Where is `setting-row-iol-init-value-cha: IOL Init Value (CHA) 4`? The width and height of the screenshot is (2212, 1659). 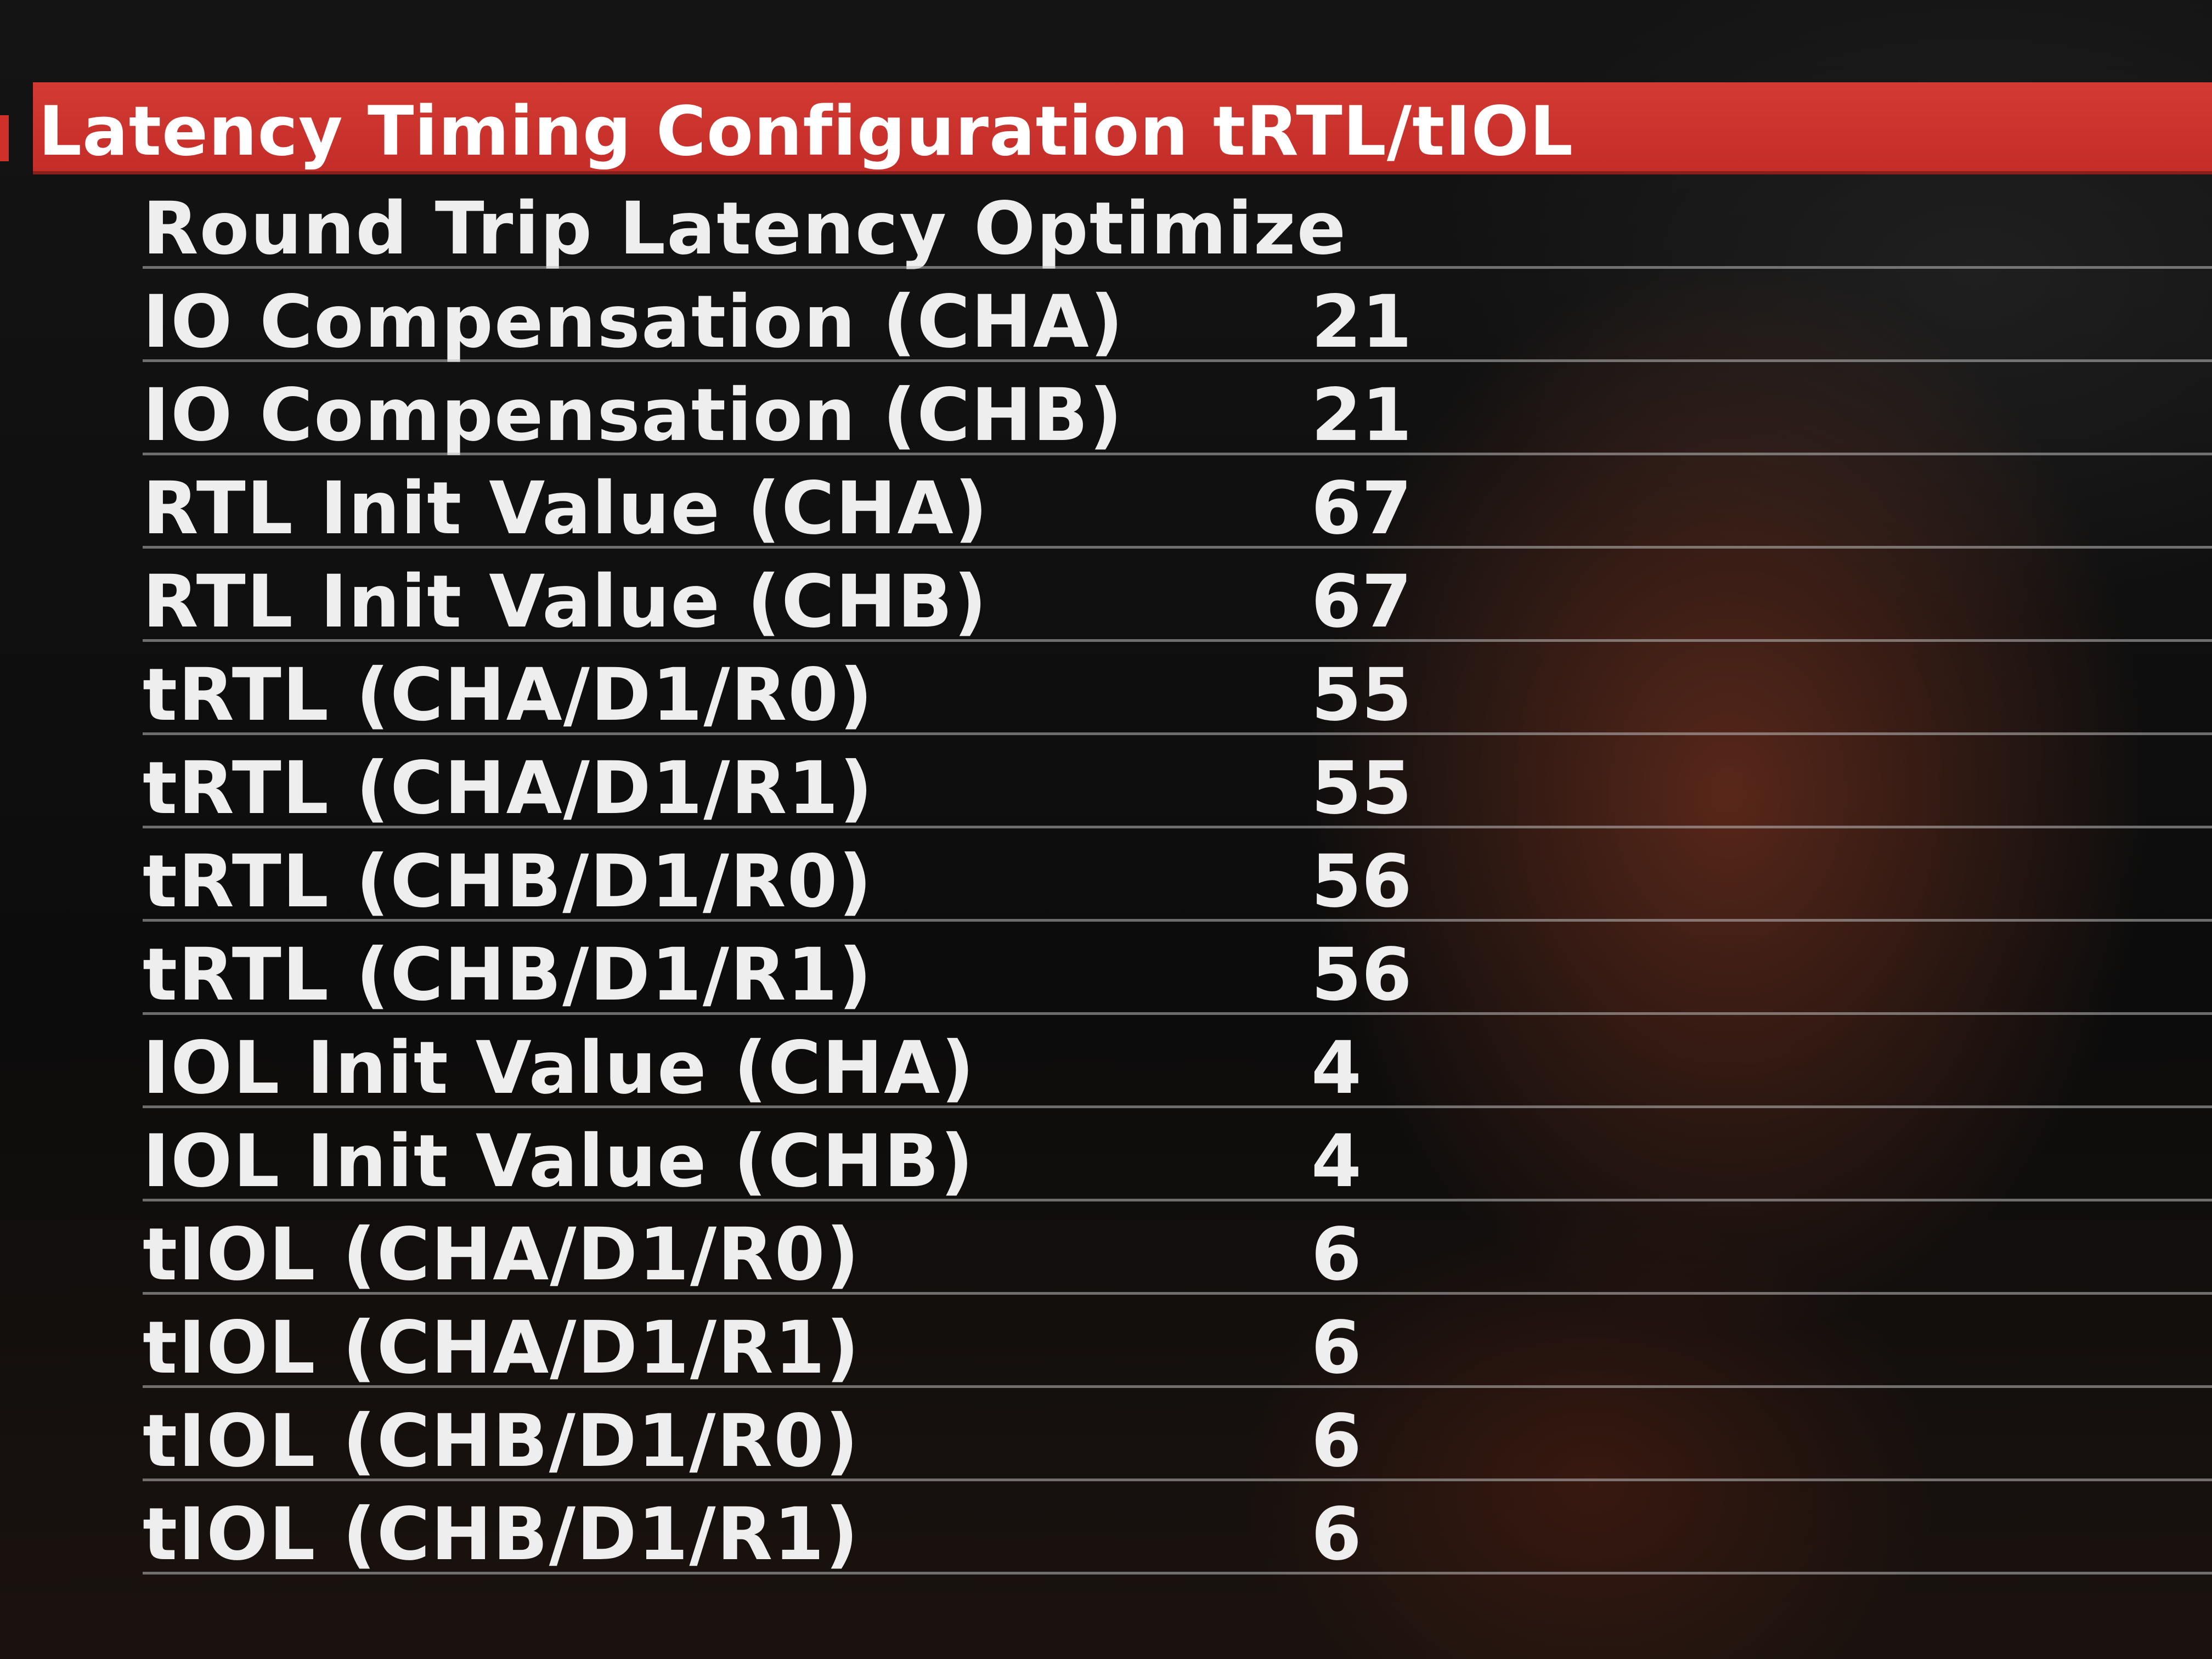 setting-row-iol-init-value-cha: IOL Init Value (CHA) 4 is located at coordinates (1177, 1062).